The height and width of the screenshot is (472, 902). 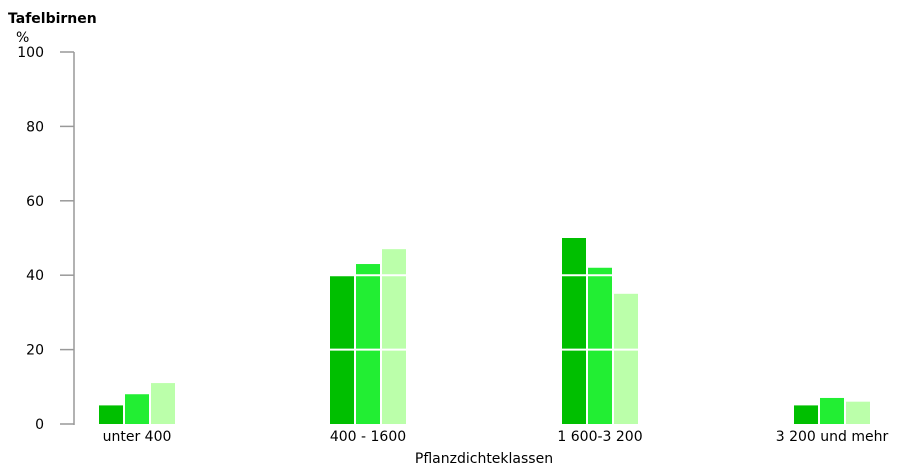 I want to click on y-tick-label: 80, so click(x=35, y=127).